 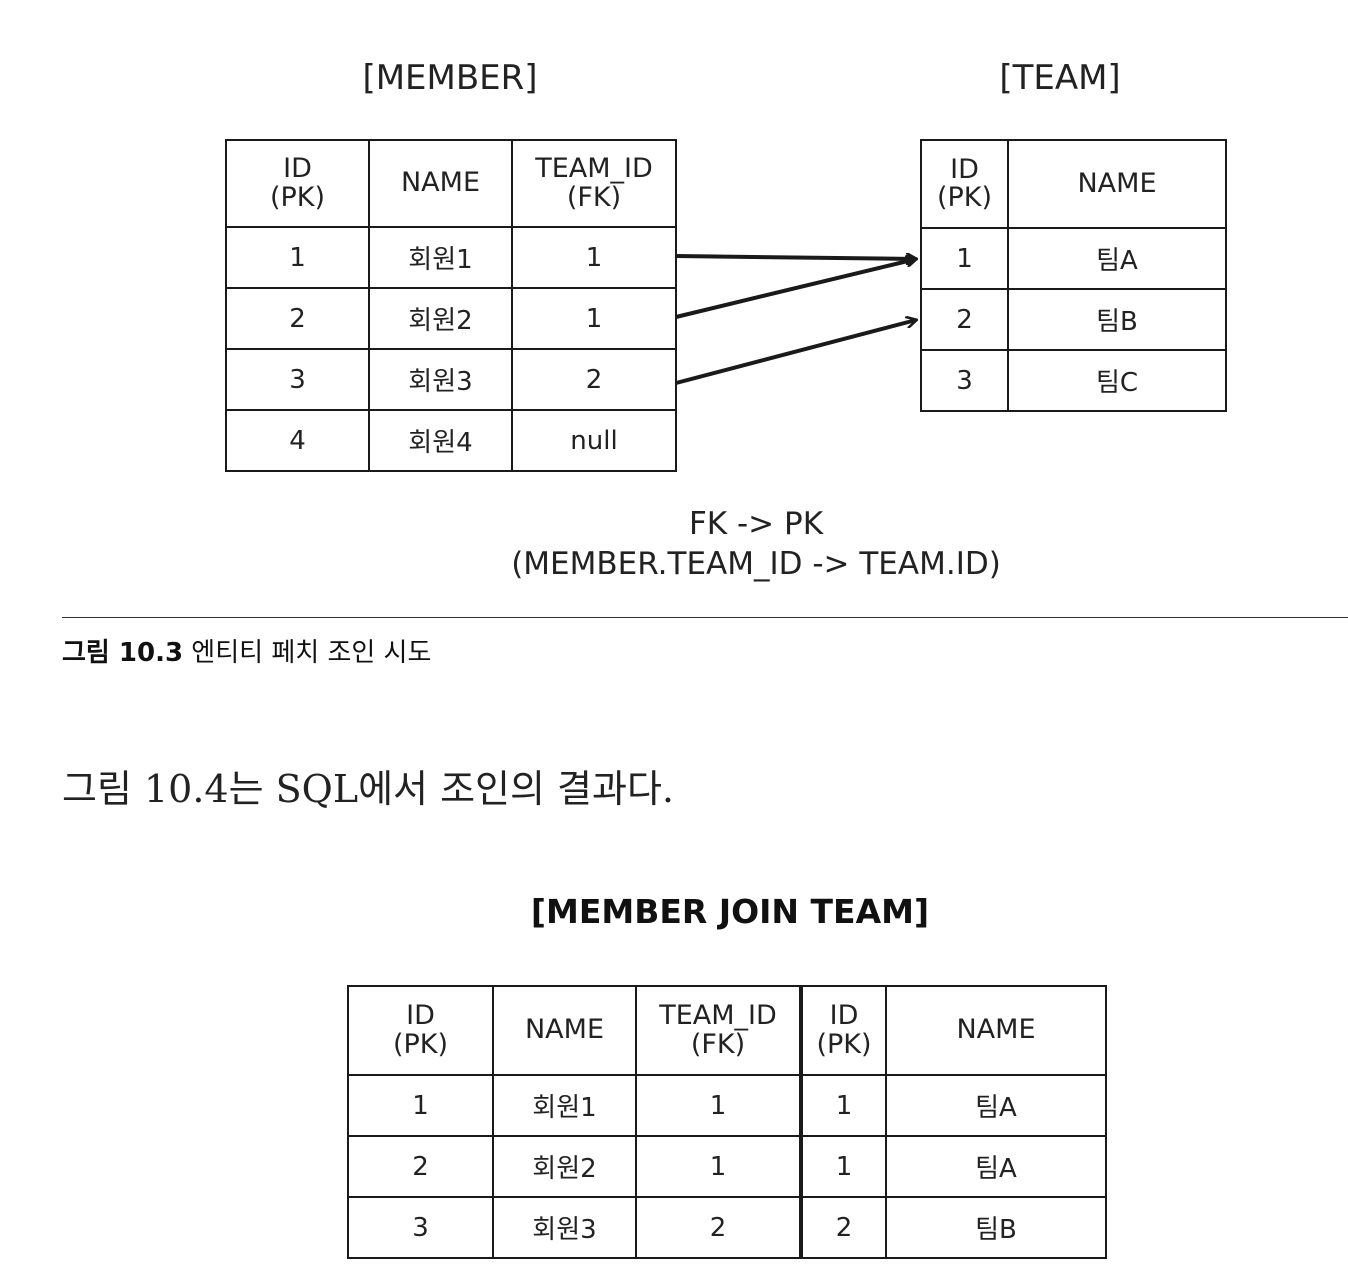 I want to click on table-row: 4 회원4 null, so click(x=451, y=440).